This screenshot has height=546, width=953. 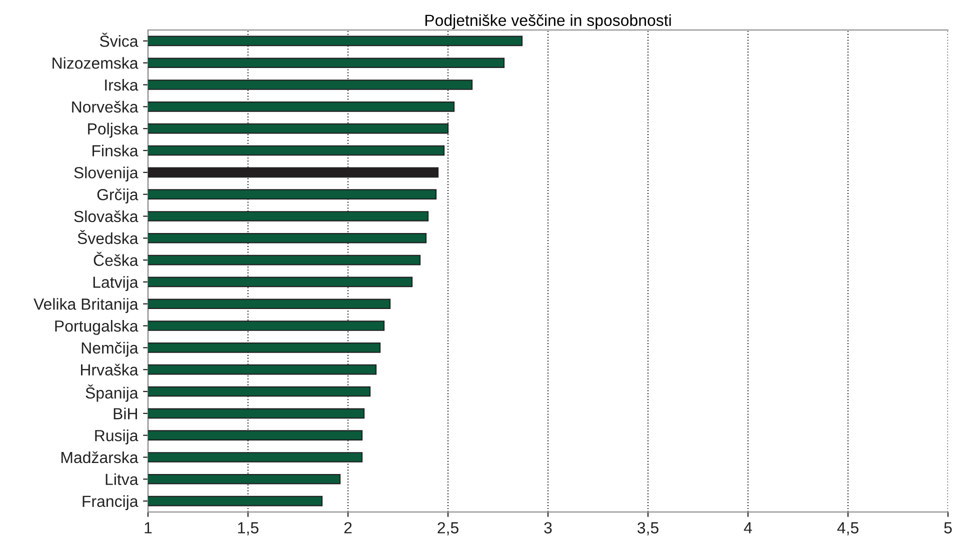 What do you see at coordinates (116, 259) in the screenshot?
I see `y-tick-label: Češka` at bounding box center [116, 259].